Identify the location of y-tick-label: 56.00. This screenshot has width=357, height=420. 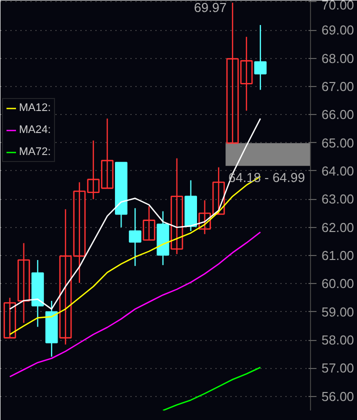
(338, 396).